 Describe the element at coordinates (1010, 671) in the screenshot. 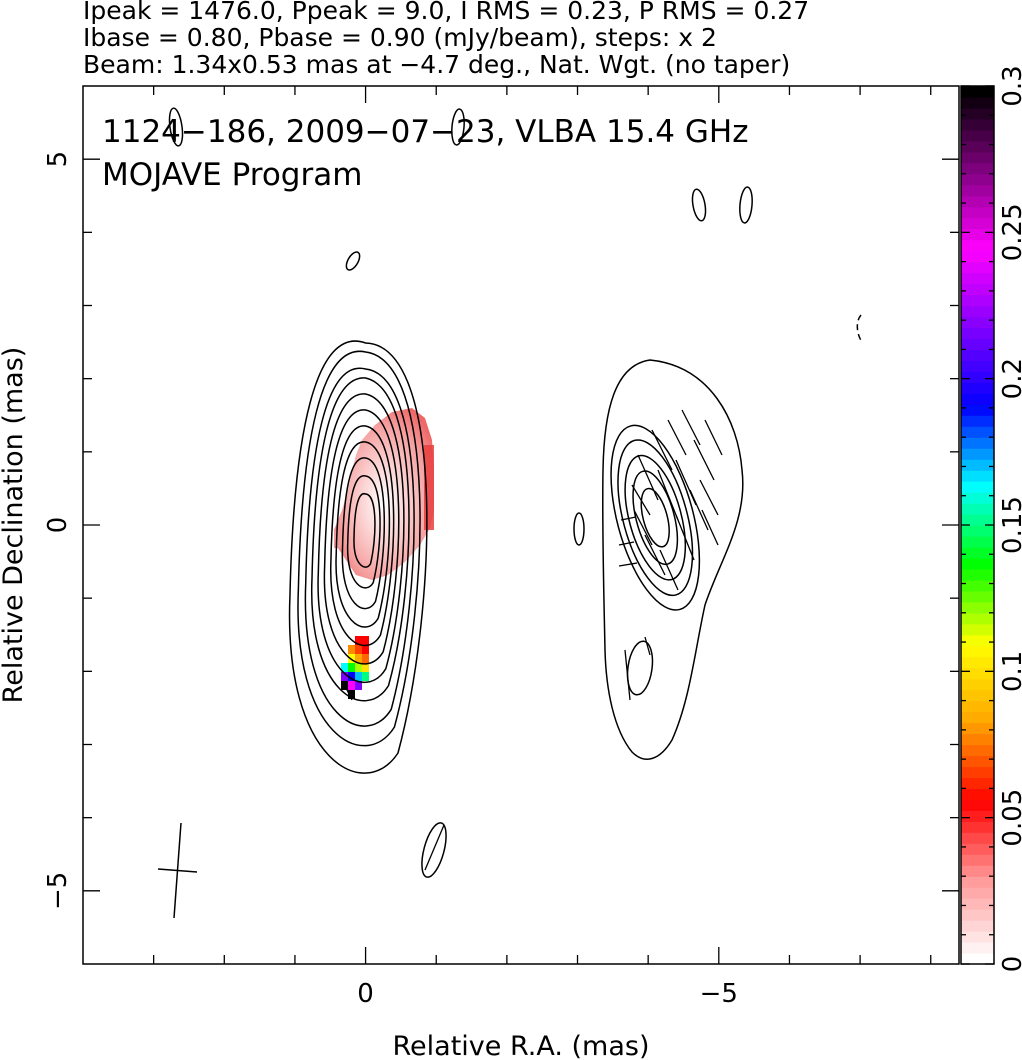

I see `colorbar-tick-label: 0.1` at that location.